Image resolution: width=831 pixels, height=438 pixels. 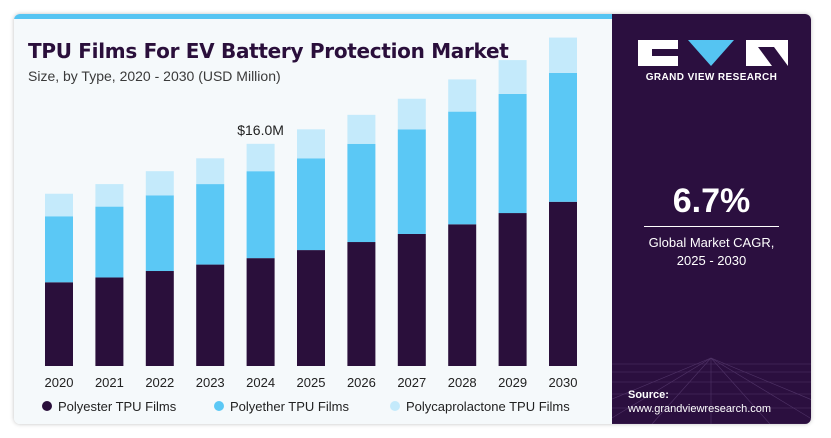 What do you see at coordinates (563, 382) in the screenshot?
I see `x-tick-label: 2030` at bounding box center [563, 382].